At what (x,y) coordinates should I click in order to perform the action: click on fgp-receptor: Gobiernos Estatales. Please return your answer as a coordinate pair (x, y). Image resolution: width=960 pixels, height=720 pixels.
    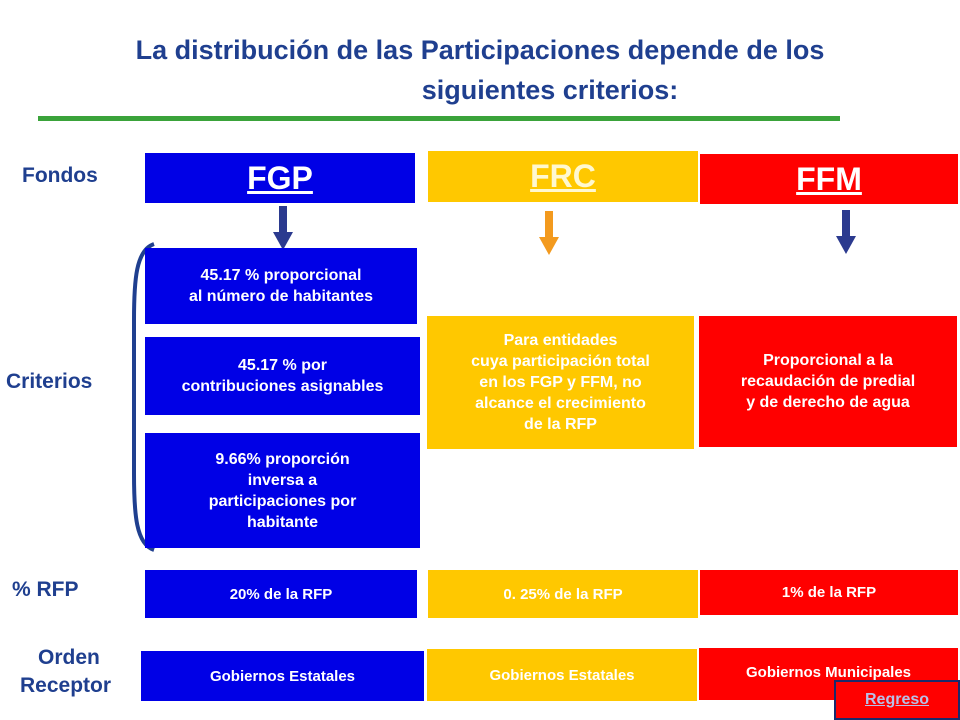
    Looking at the image, I should click on (282, 676).